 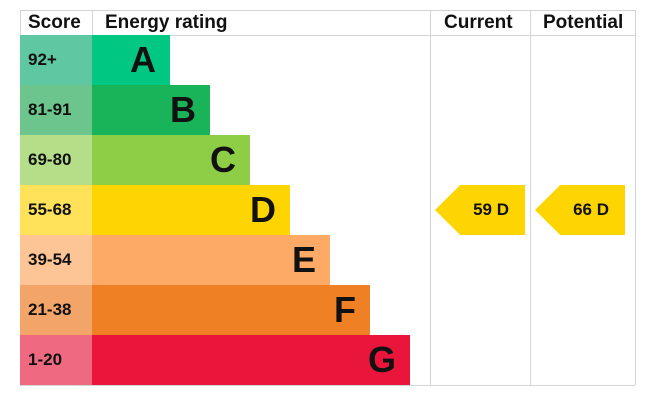 I want to click on current-rating-arrow: 59 D, so click(x=480, y=210).